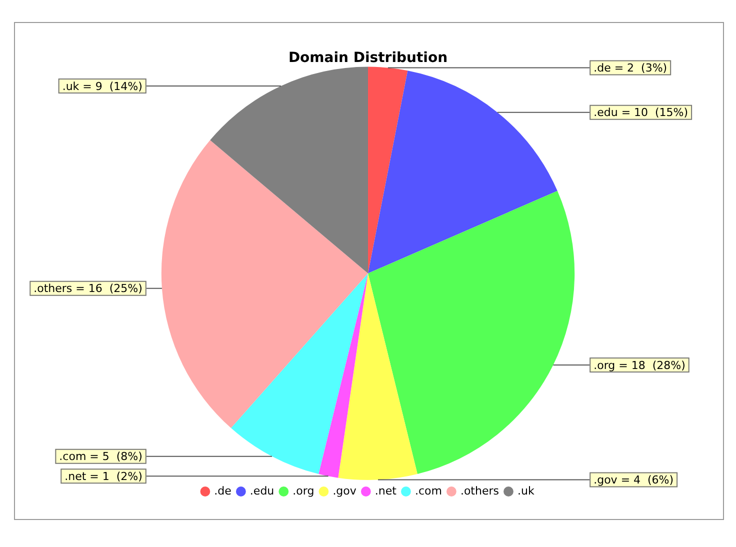 The width and height of the screenshot is (736, 547). What do you see at coordinates (368, 58) in the screenshot?
I see `chart-title: Domain Distribution` at bounding box center [368, 58].